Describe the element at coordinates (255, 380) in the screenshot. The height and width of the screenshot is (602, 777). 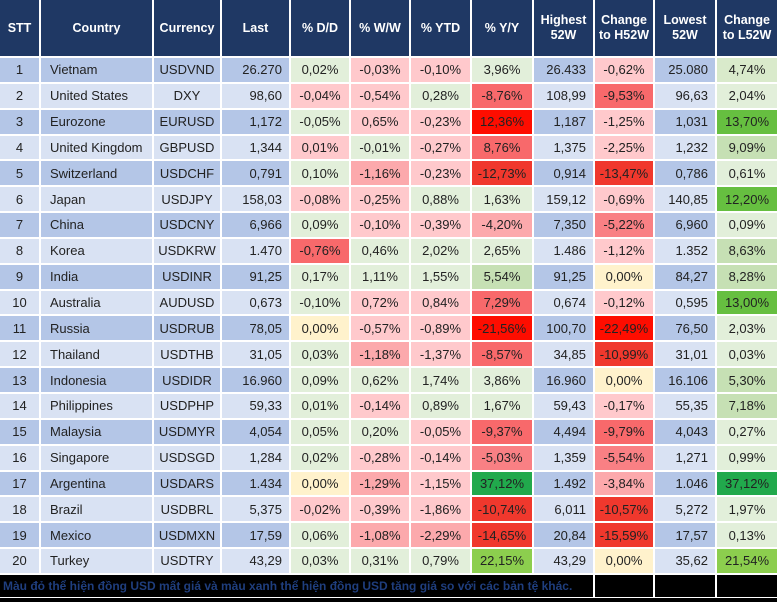
I see `cell-last: 16.960` at that location.